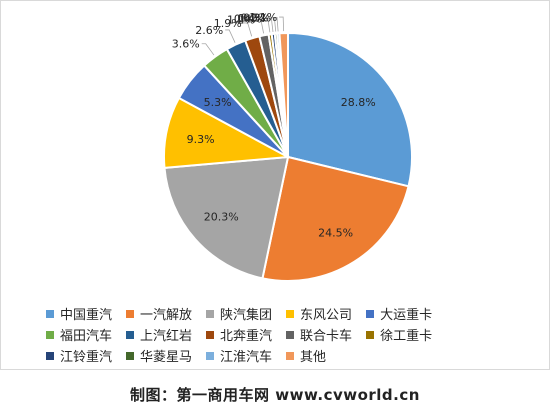  What do you see at coordinates (221, 216) in the screenshot?
I see `slice-label: 20.3%` at bounding box center [221, 216].